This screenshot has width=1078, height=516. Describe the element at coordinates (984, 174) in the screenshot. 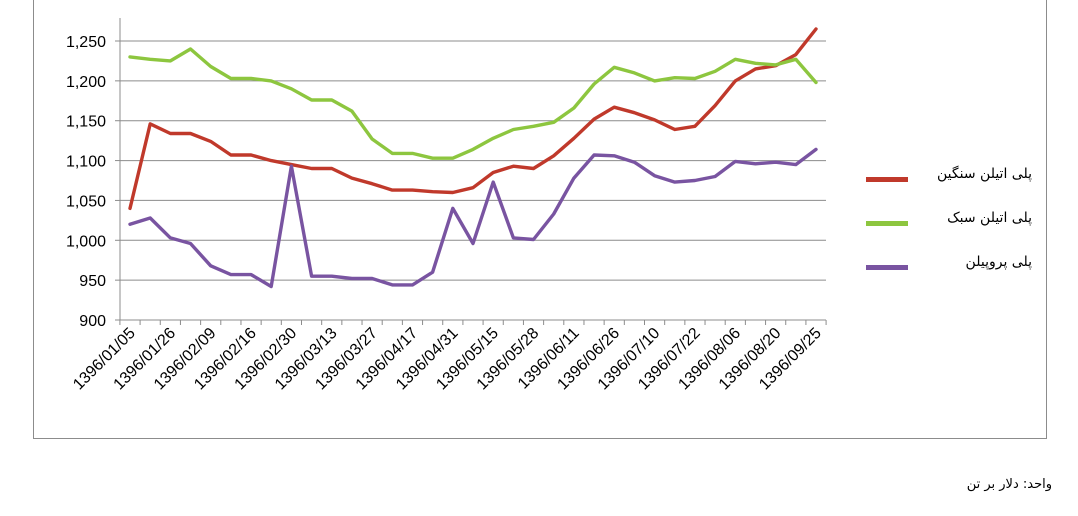

I see `legend-label-heavy-polyethylene: پلی اتیلن سنگین` at that location.